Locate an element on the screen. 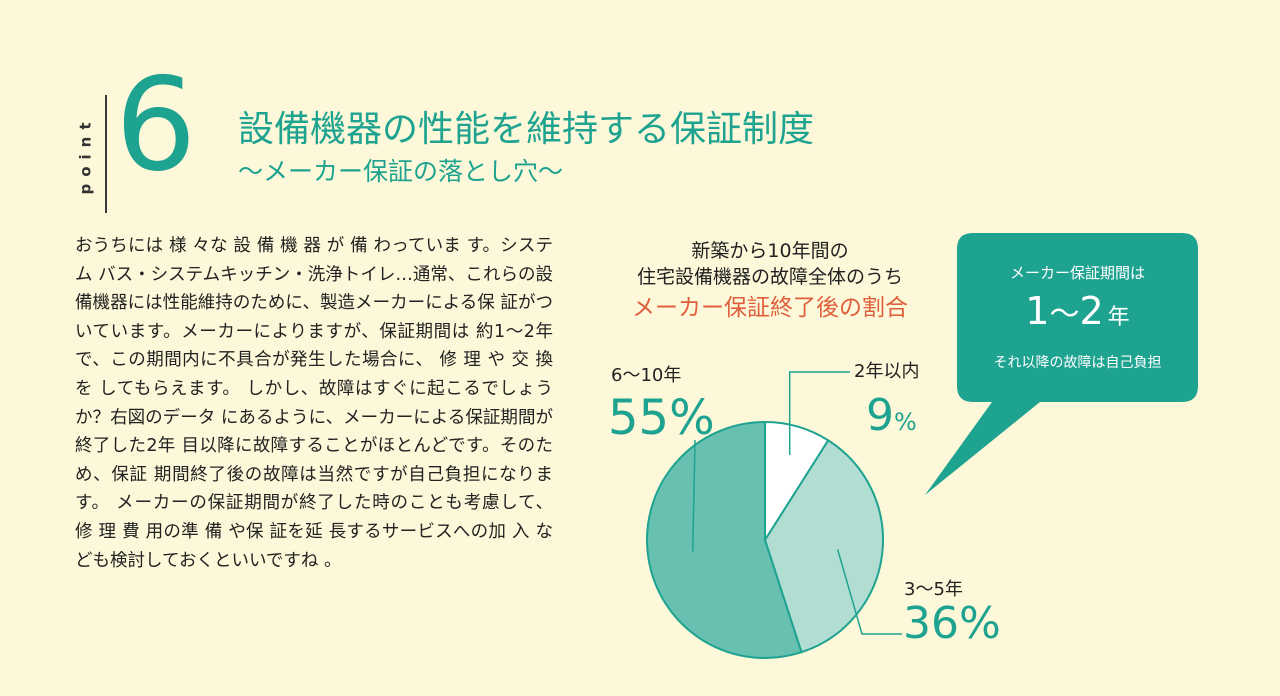  slice-label-6to10yr: 6〜10年 is located at coordinates (646, 375).